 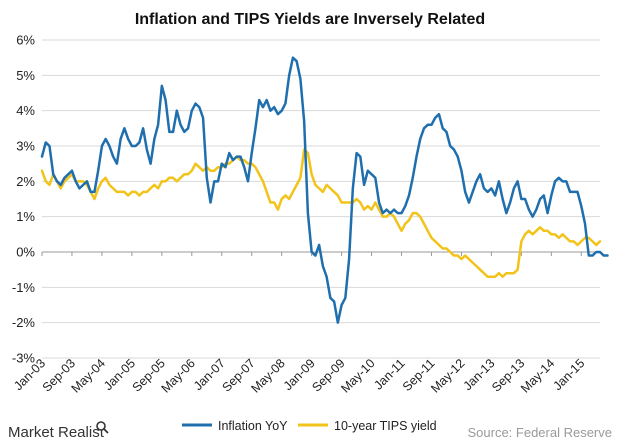 I want to click on y-tick-label: -3%, so click(x=24, y=358).